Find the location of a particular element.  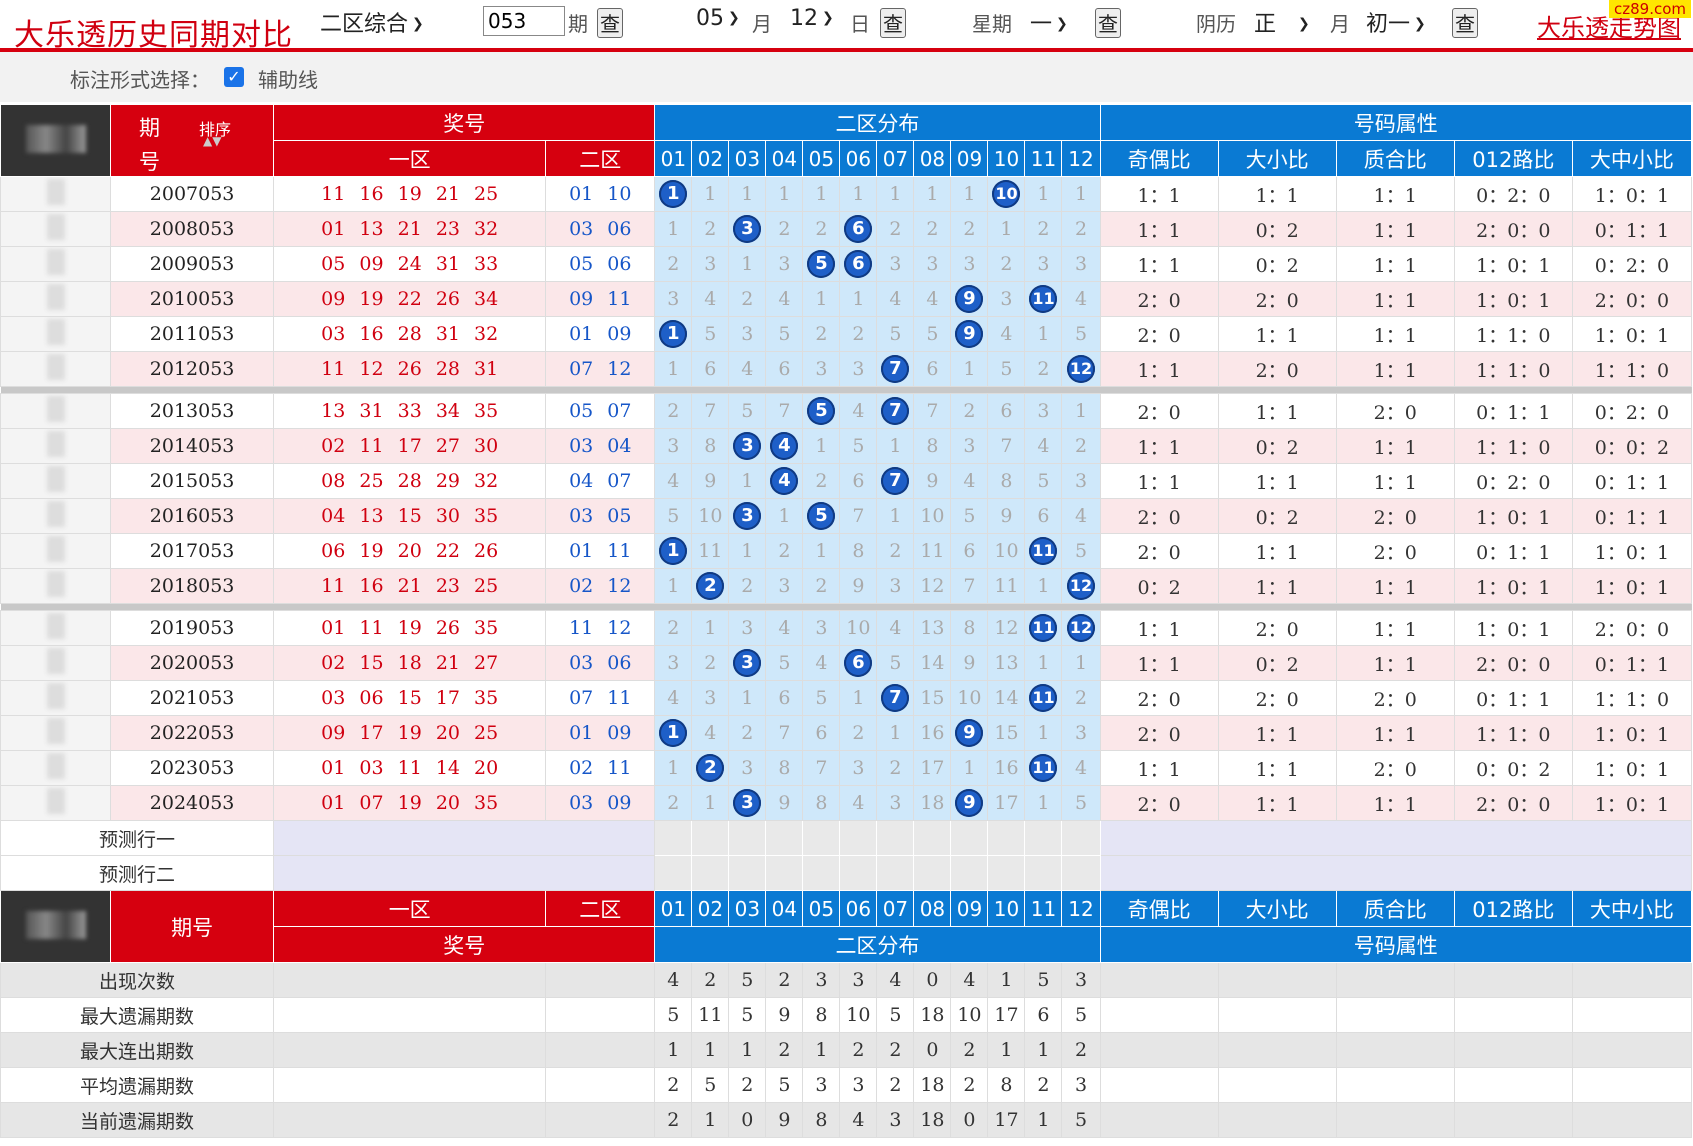

query-date-button: 查 is located at coordinates (893, 23).